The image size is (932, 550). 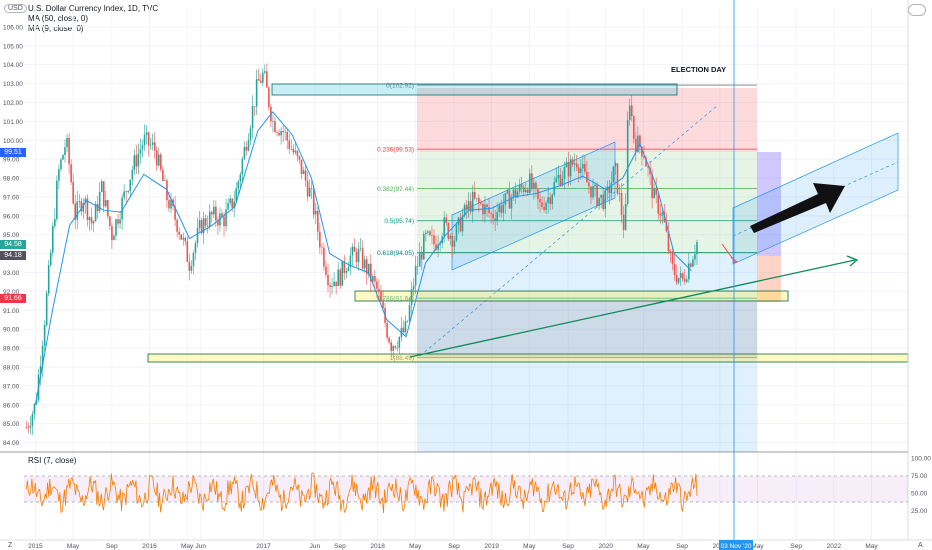 What do you see at coordinates (11, 197) in the screenshot?
I see `y-tick-label: 97.00` at bounding box center [11, 197].